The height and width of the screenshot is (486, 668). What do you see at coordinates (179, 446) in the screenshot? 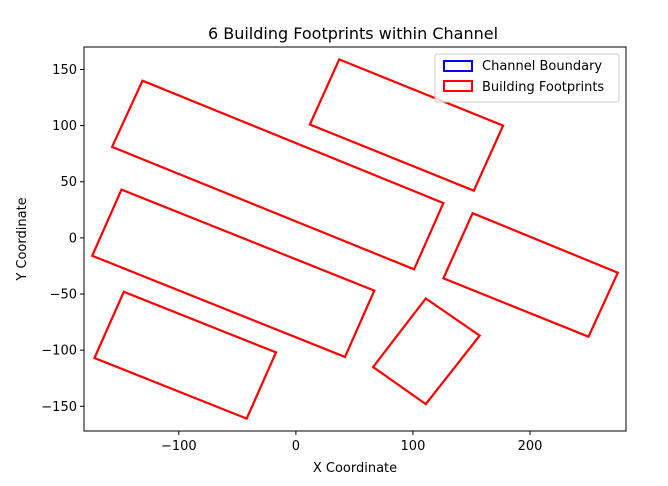
I see `x-tick-label: −100` at bounding box center [179, 446].